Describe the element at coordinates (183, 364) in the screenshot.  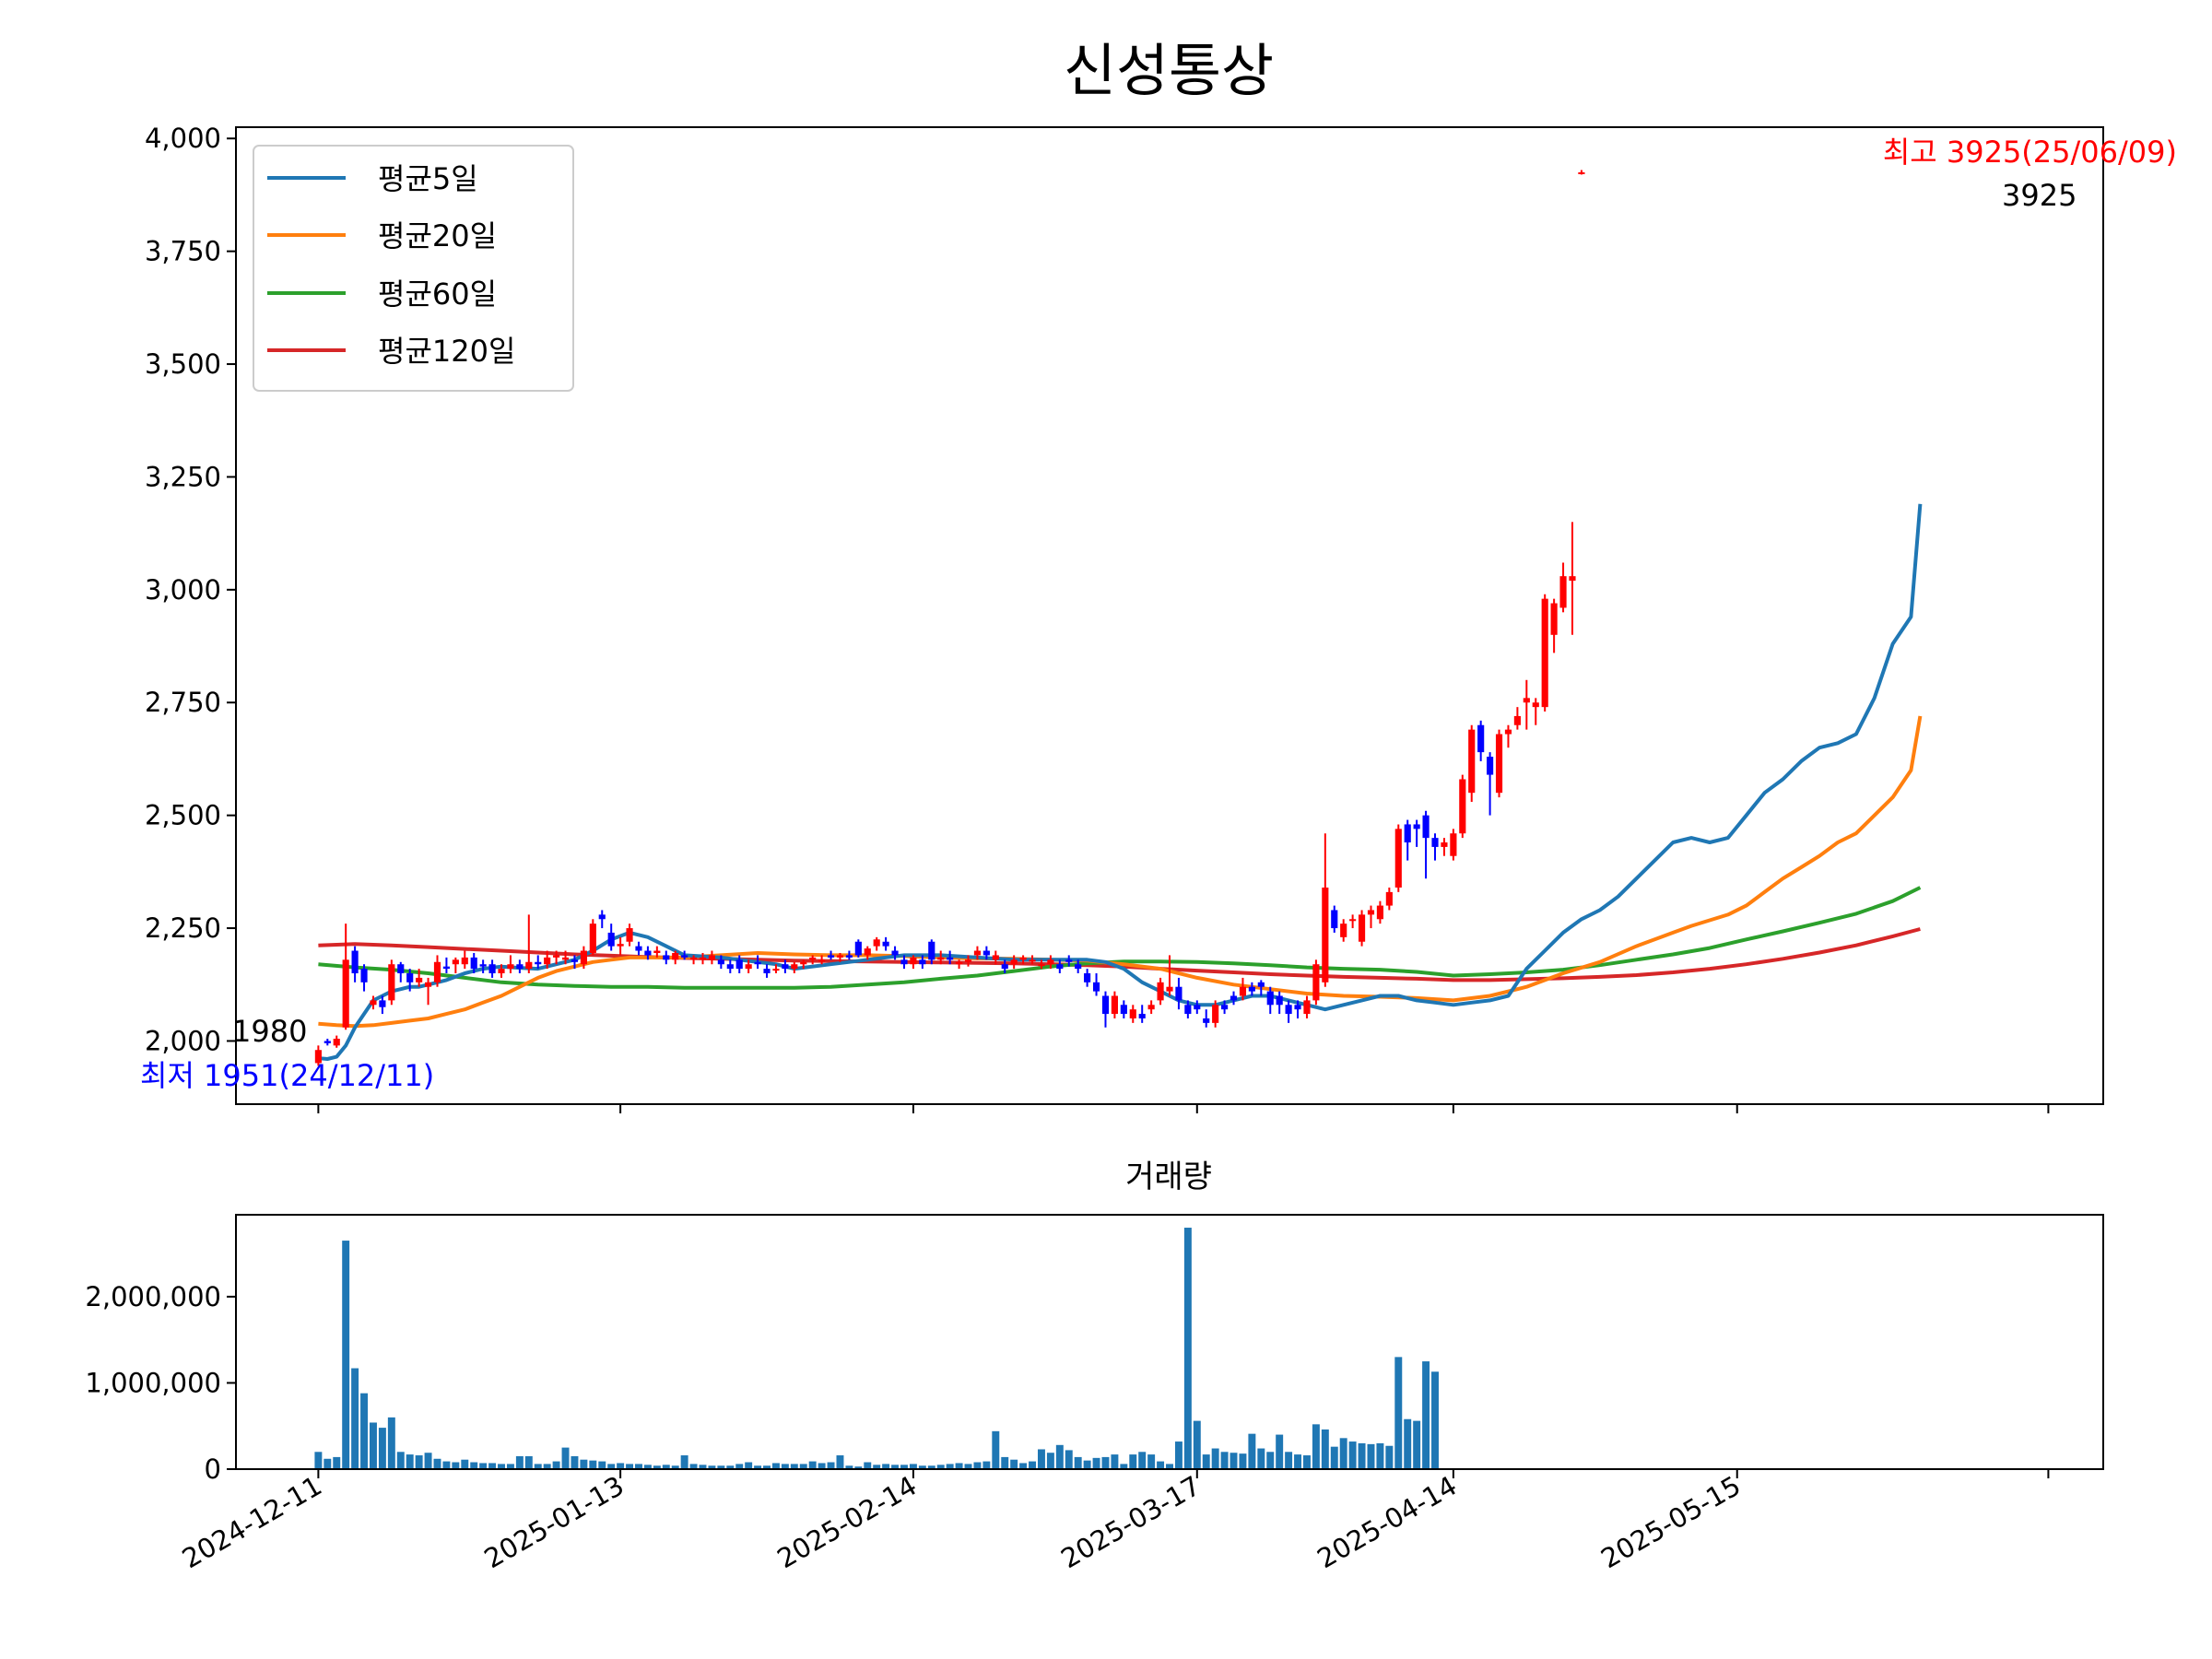
I see `price-tick-label: 3,500` at that location.